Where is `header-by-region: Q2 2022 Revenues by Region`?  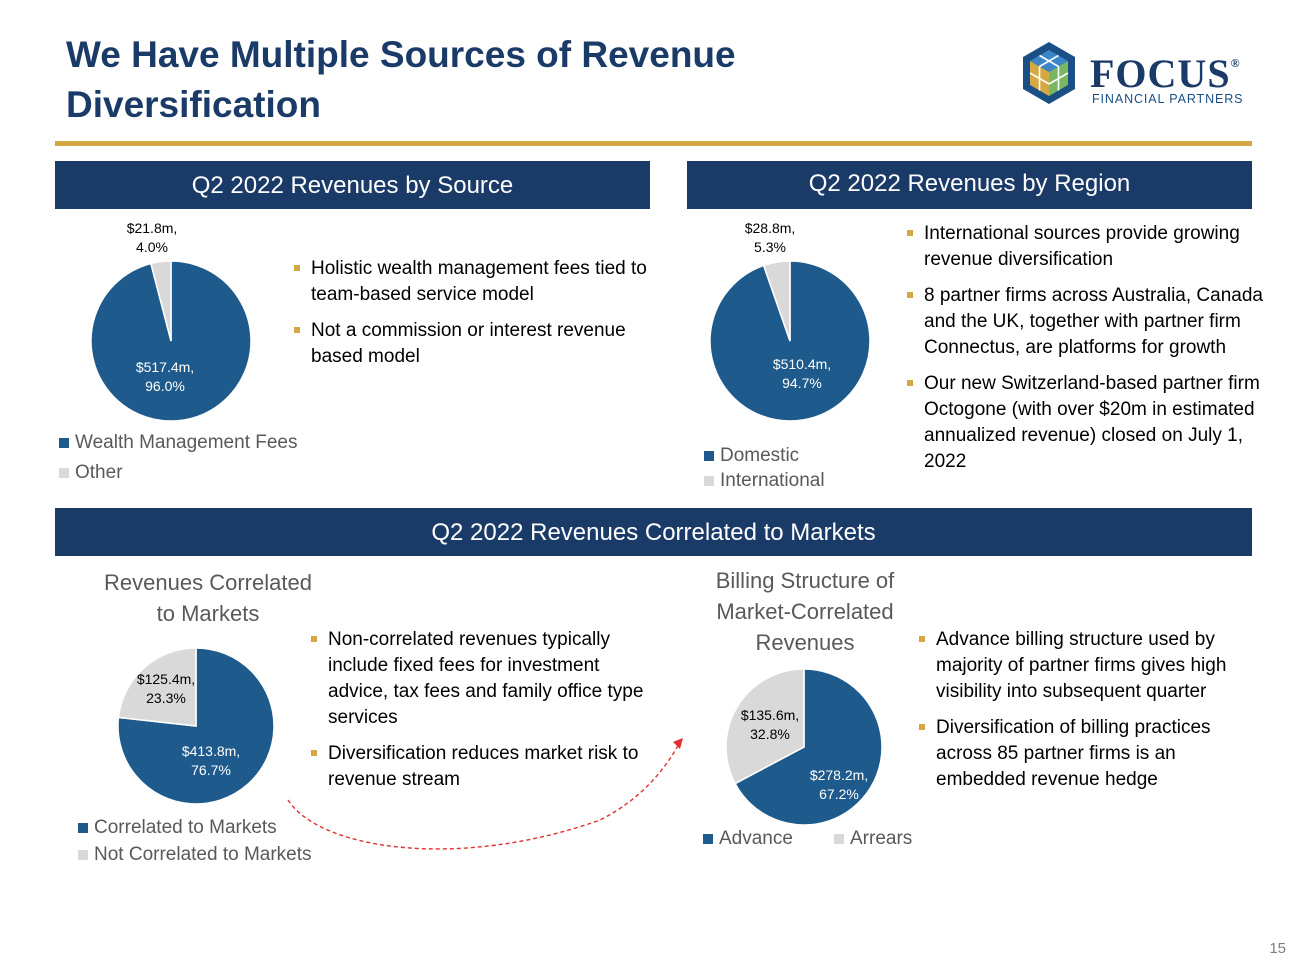
header-by-region: Q2 2022 Revenues by Region is located at coordinates (969, 185).